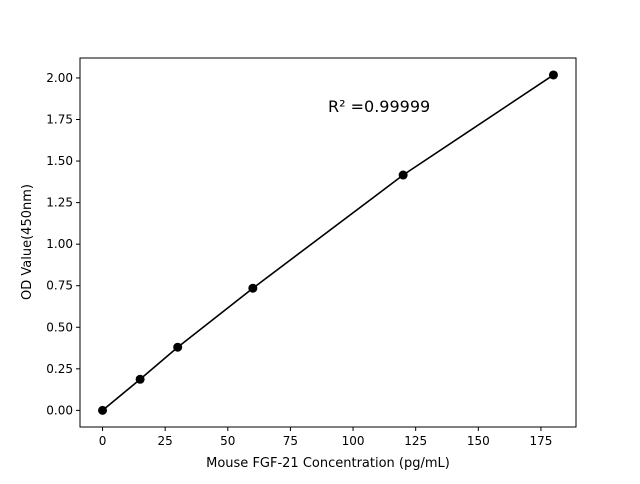 This screenshot has width=640, height=484. I want to click on y-axis-label: OD Value(450nm), so click(27, 242).